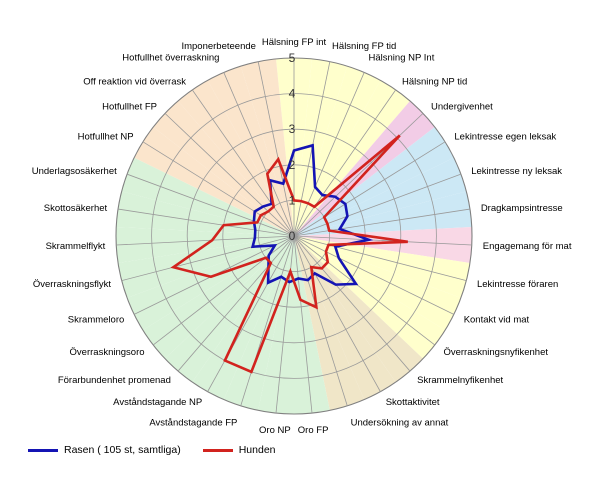 The height and width of the screenshot is (480, 600). I want to click on sector-lekintresse-egen-leksak, so click(374, 181).